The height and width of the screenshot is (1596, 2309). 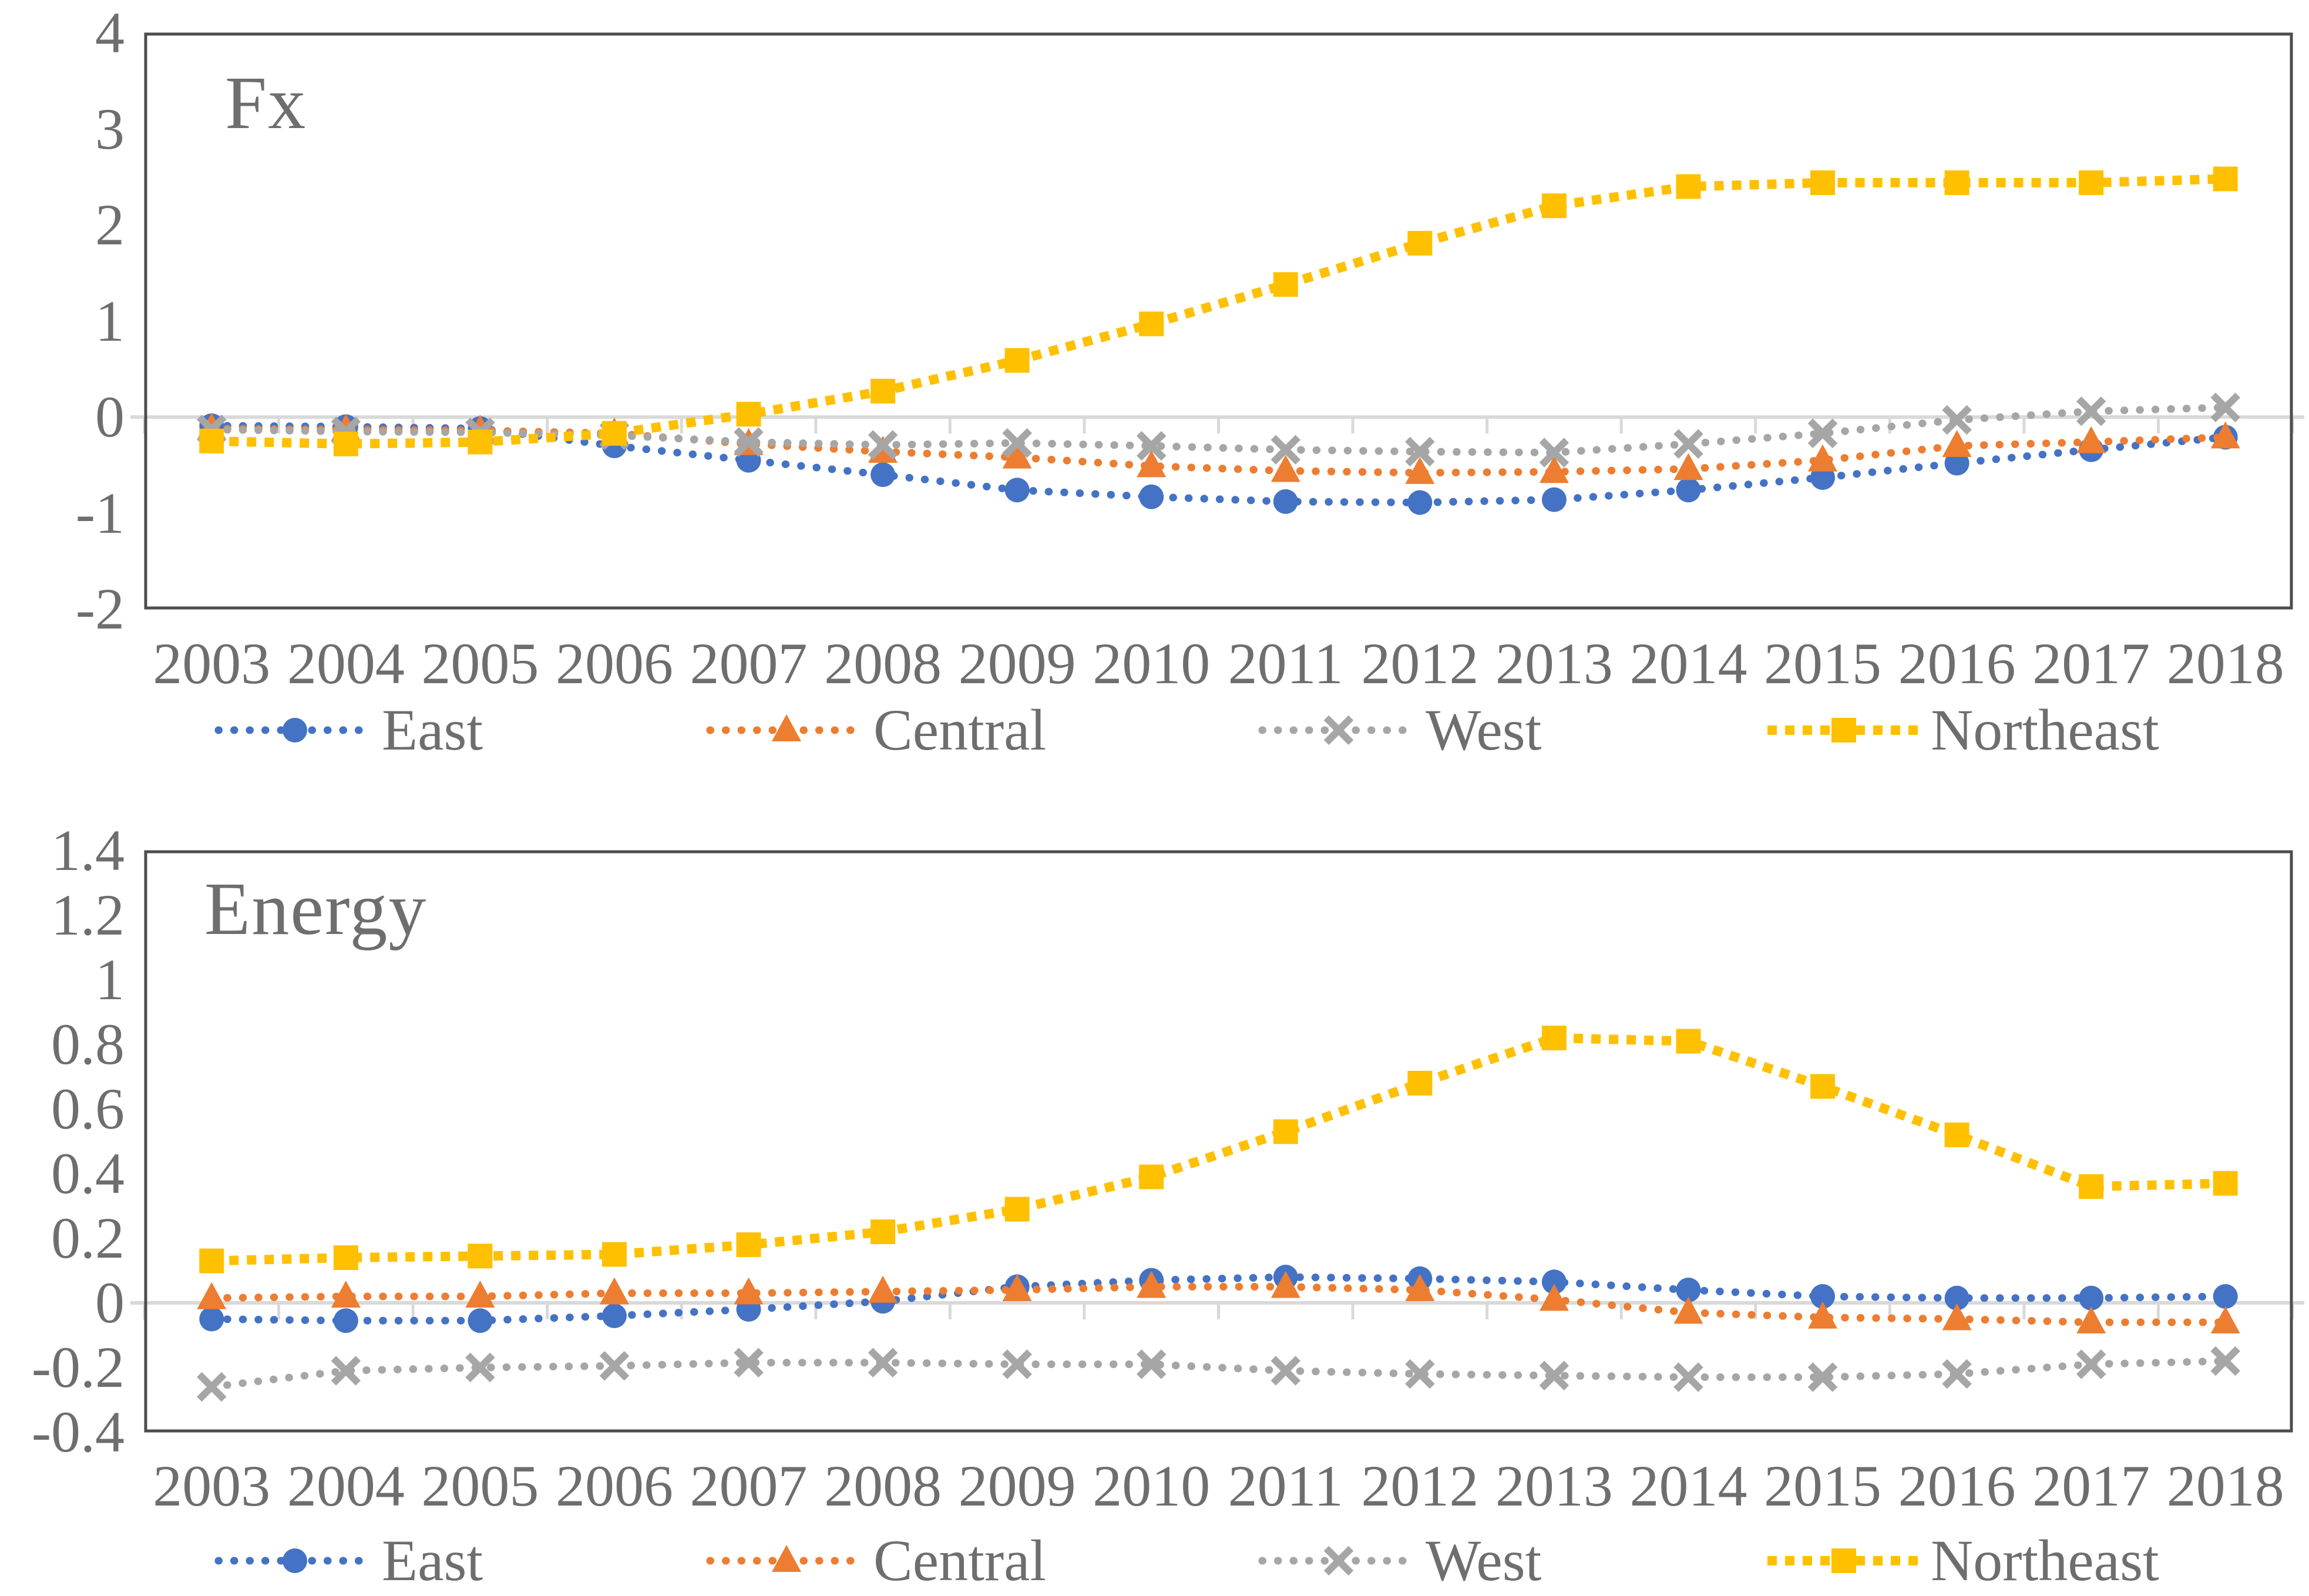 I want to click on series-line-northeast, so click(x=1218, y=1149).